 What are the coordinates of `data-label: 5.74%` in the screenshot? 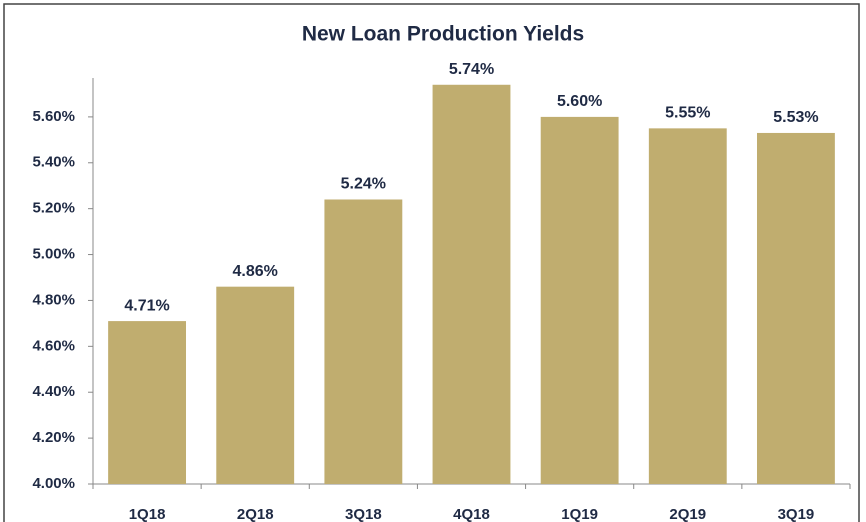 It's located at (471, 69).